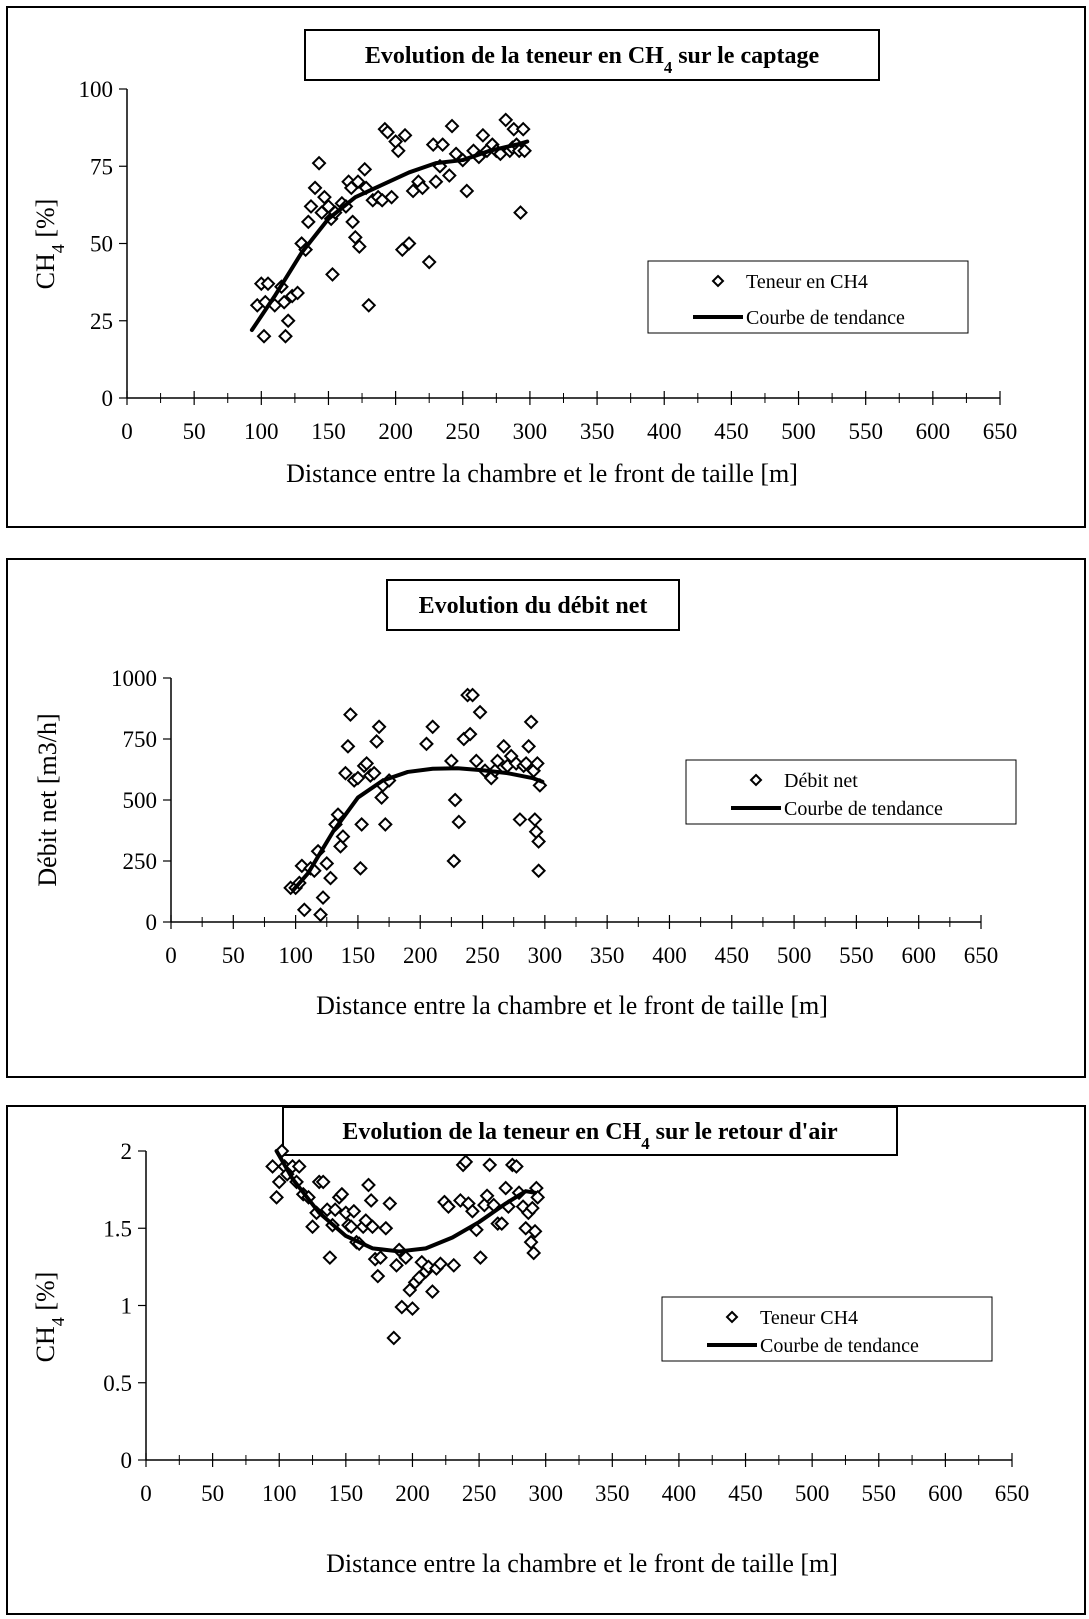 This screenshot has height=1619, width=1089. Describe the element at coordinates (645, 1143) in the screenshot. I see `chart-title-subscript: 4` at that location.